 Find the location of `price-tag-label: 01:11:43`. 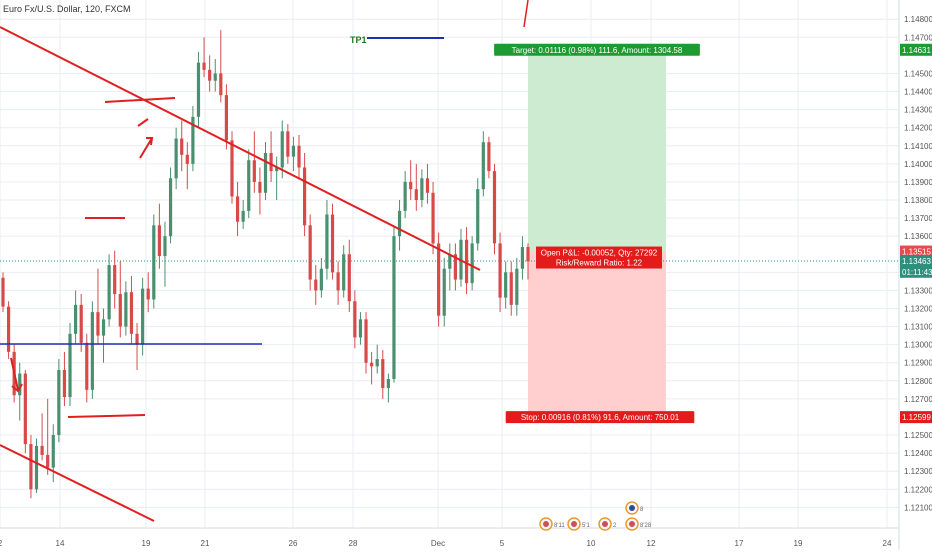

price-tag-label: 01:11:43 is located at coordinates (917, 272).